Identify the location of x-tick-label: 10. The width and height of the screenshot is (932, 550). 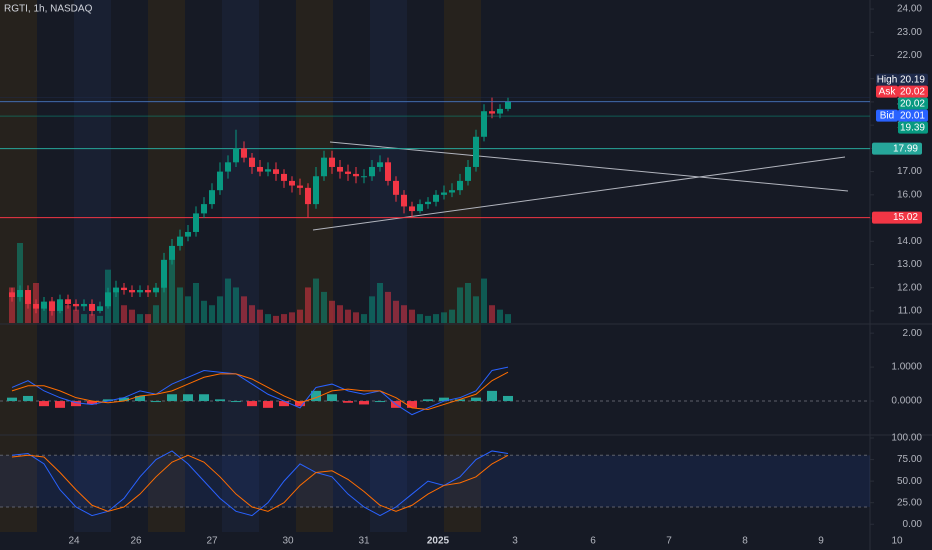
(897, 541).